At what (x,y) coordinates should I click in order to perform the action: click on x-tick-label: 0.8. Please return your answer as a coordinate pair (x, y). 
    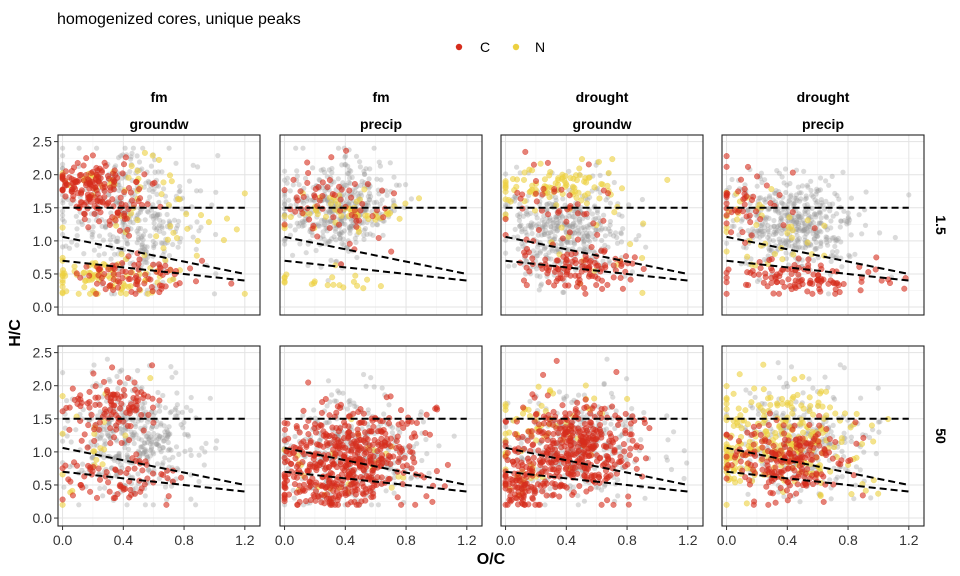
    Looking at the image, I should click on (406, 540).